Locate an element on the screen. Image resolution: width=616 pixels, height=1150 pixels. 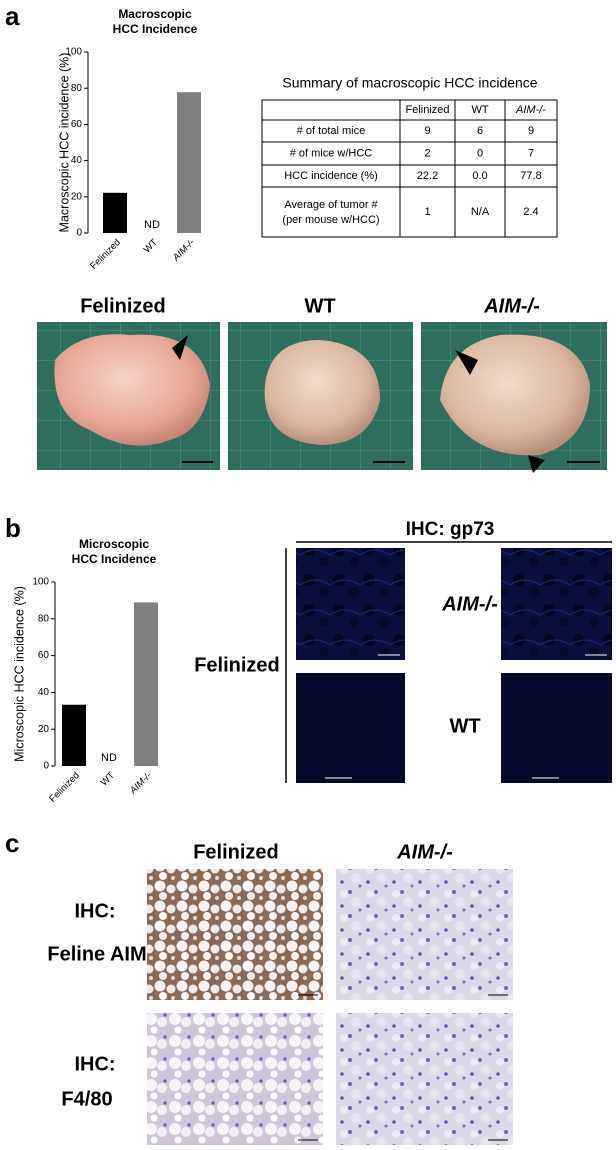
table-cell: 0.0 is located at coordinates (479, 176).